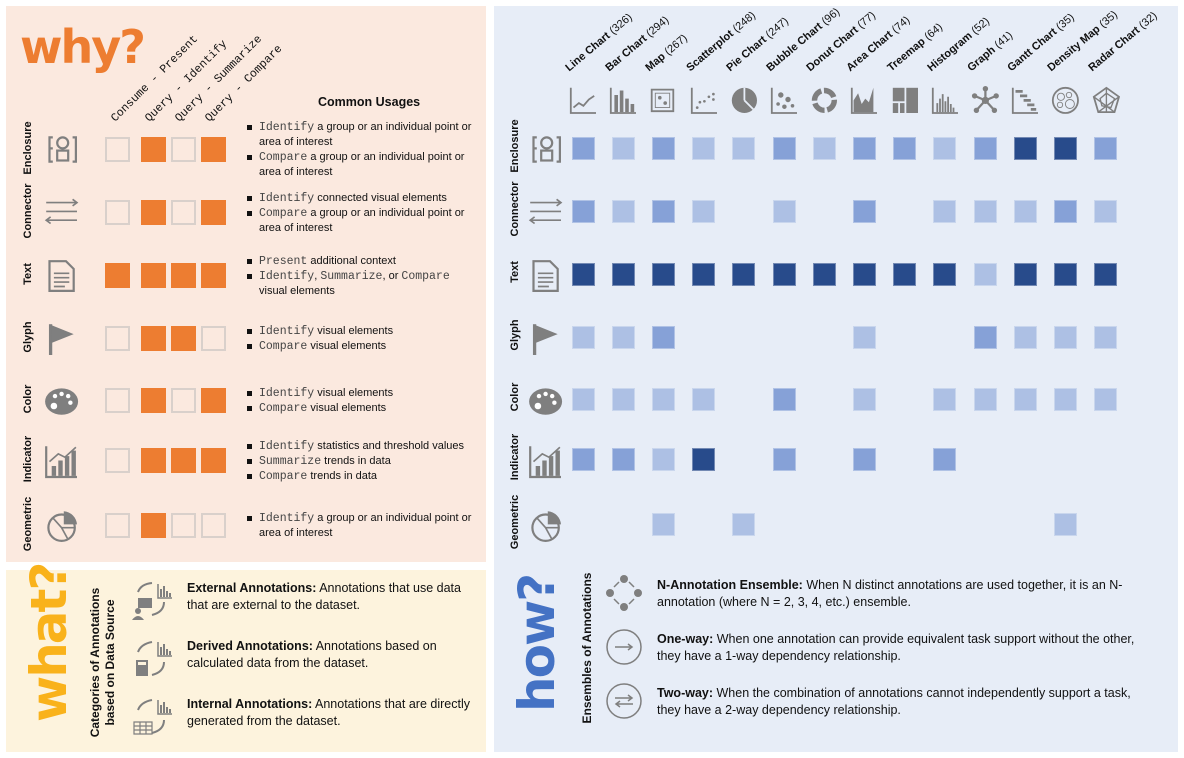 The width and height of the screenshot is (1184, 758). I want to click on line-chart-icon, so click(582, 100).